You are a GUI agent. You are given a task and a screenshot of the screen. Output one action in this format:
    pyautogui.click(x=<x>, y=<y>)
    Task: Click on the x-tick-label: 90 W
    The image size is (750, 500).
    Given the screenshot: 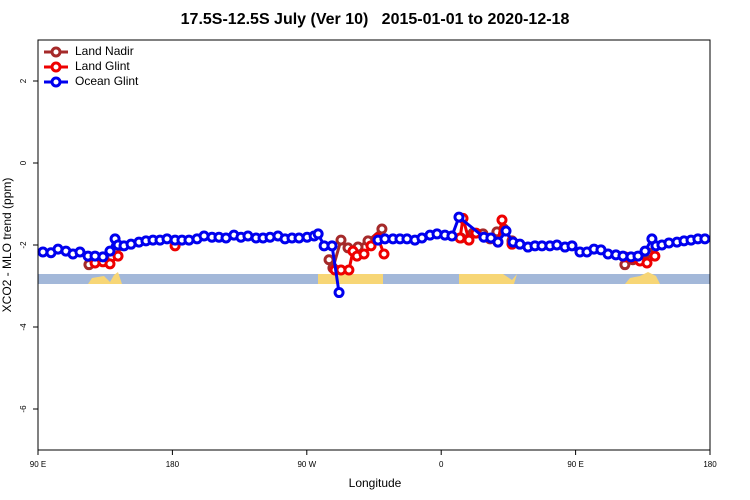 What is the action you would take?
    pyautogui.click(x=306, y=464)
    